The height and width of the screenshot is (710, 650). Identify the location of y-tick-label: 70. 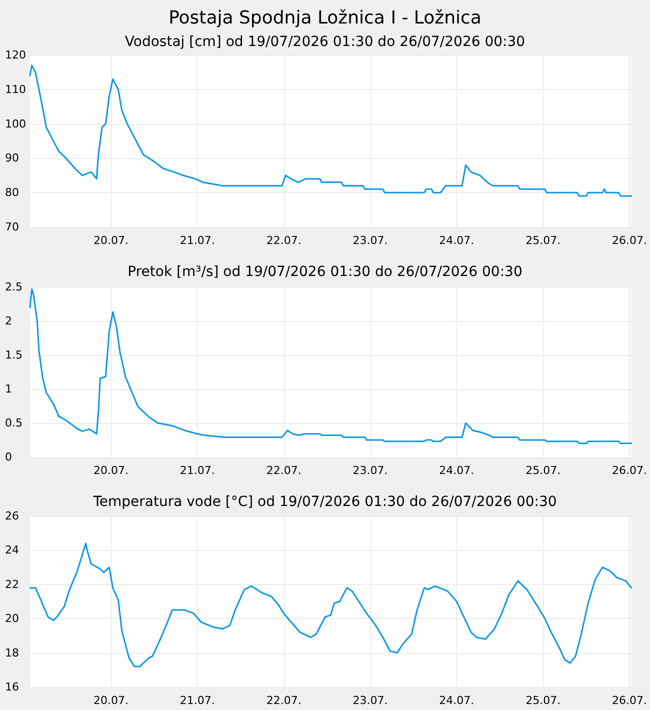
(12, 227).